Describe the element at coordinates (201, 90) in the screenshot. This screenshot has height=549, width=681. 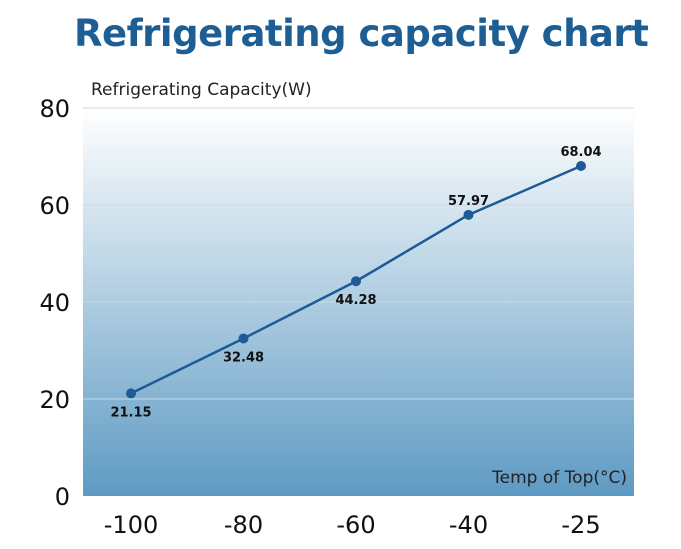
I see `y-axis-label: Refrigerating Capacity(W)` at that location.